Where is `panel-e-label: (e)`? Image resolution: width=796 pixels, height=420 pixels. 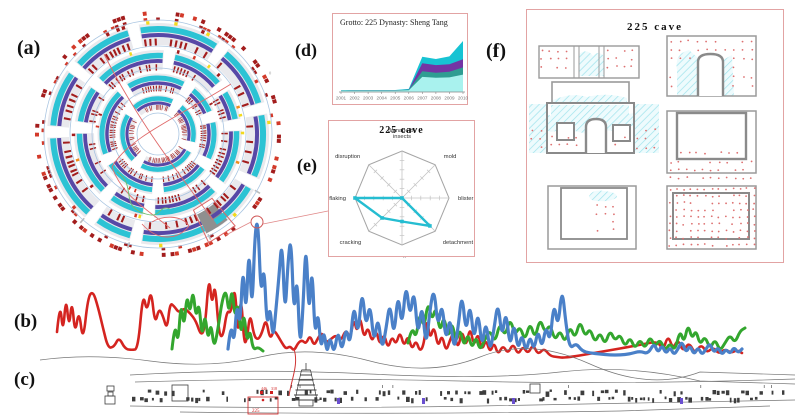 panel-e-label: (e) is located at coordinates (307, 165).